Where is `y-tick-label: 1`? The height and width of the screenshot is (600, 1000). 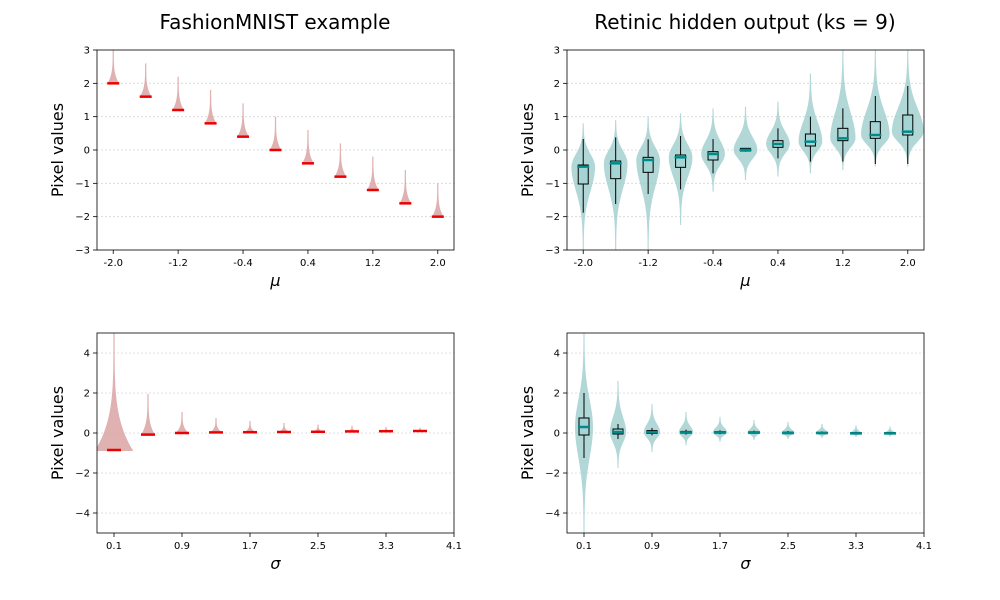 y-tick-label: 1 is located at coordinates (87, 117).